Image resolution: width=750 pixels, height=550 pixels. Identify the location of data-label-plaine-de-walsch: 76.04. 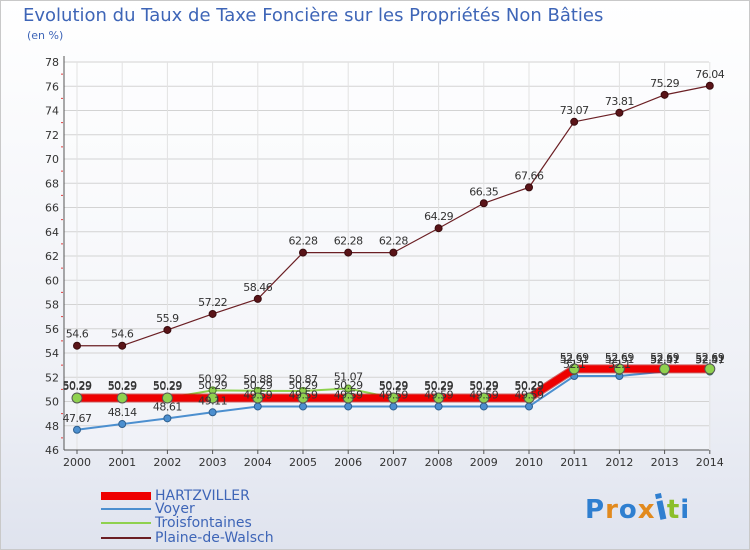
(709, 74).